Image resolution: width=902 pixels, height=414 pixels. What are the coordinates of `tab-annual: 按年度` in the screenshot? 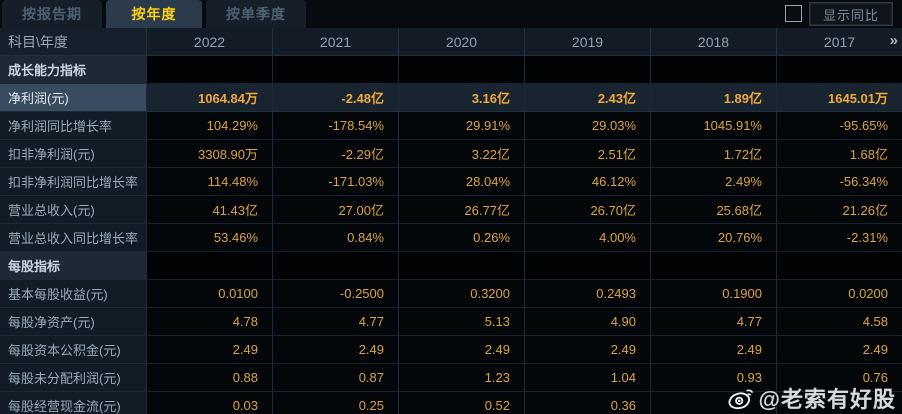 It's located at (154, 14).